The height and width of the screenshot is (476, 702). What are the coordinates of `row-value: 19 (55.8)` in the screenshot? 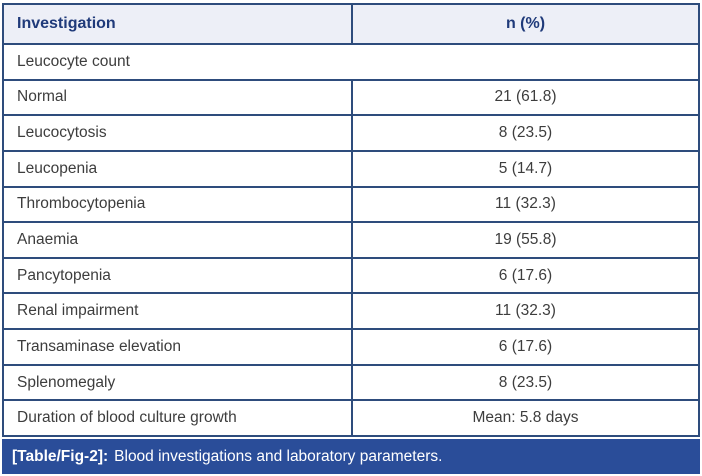 It's located at (524, 240).